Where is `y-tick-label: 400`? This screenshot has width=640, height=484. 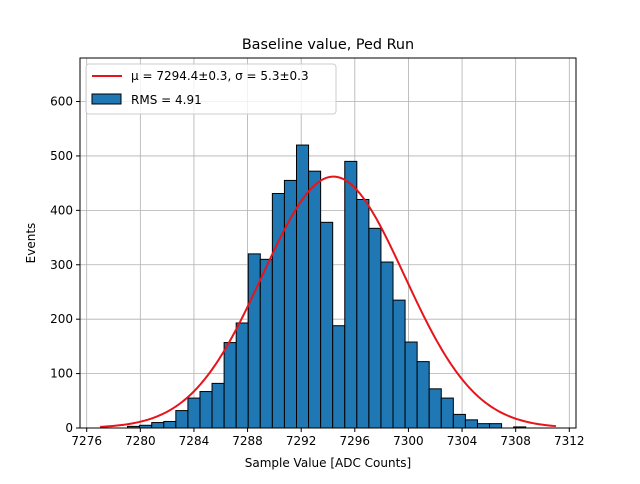 y-tick-label: 400 is located at coordinates (61, 210).